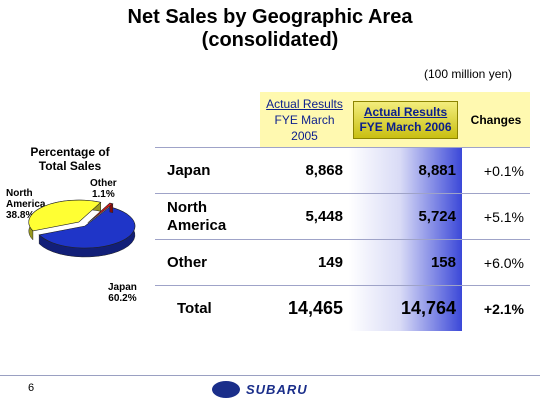  What do you see at coordinates (189, 170) in the screenshot?
I see `row-name-line1: Japan` at bounding box center [189, 170].